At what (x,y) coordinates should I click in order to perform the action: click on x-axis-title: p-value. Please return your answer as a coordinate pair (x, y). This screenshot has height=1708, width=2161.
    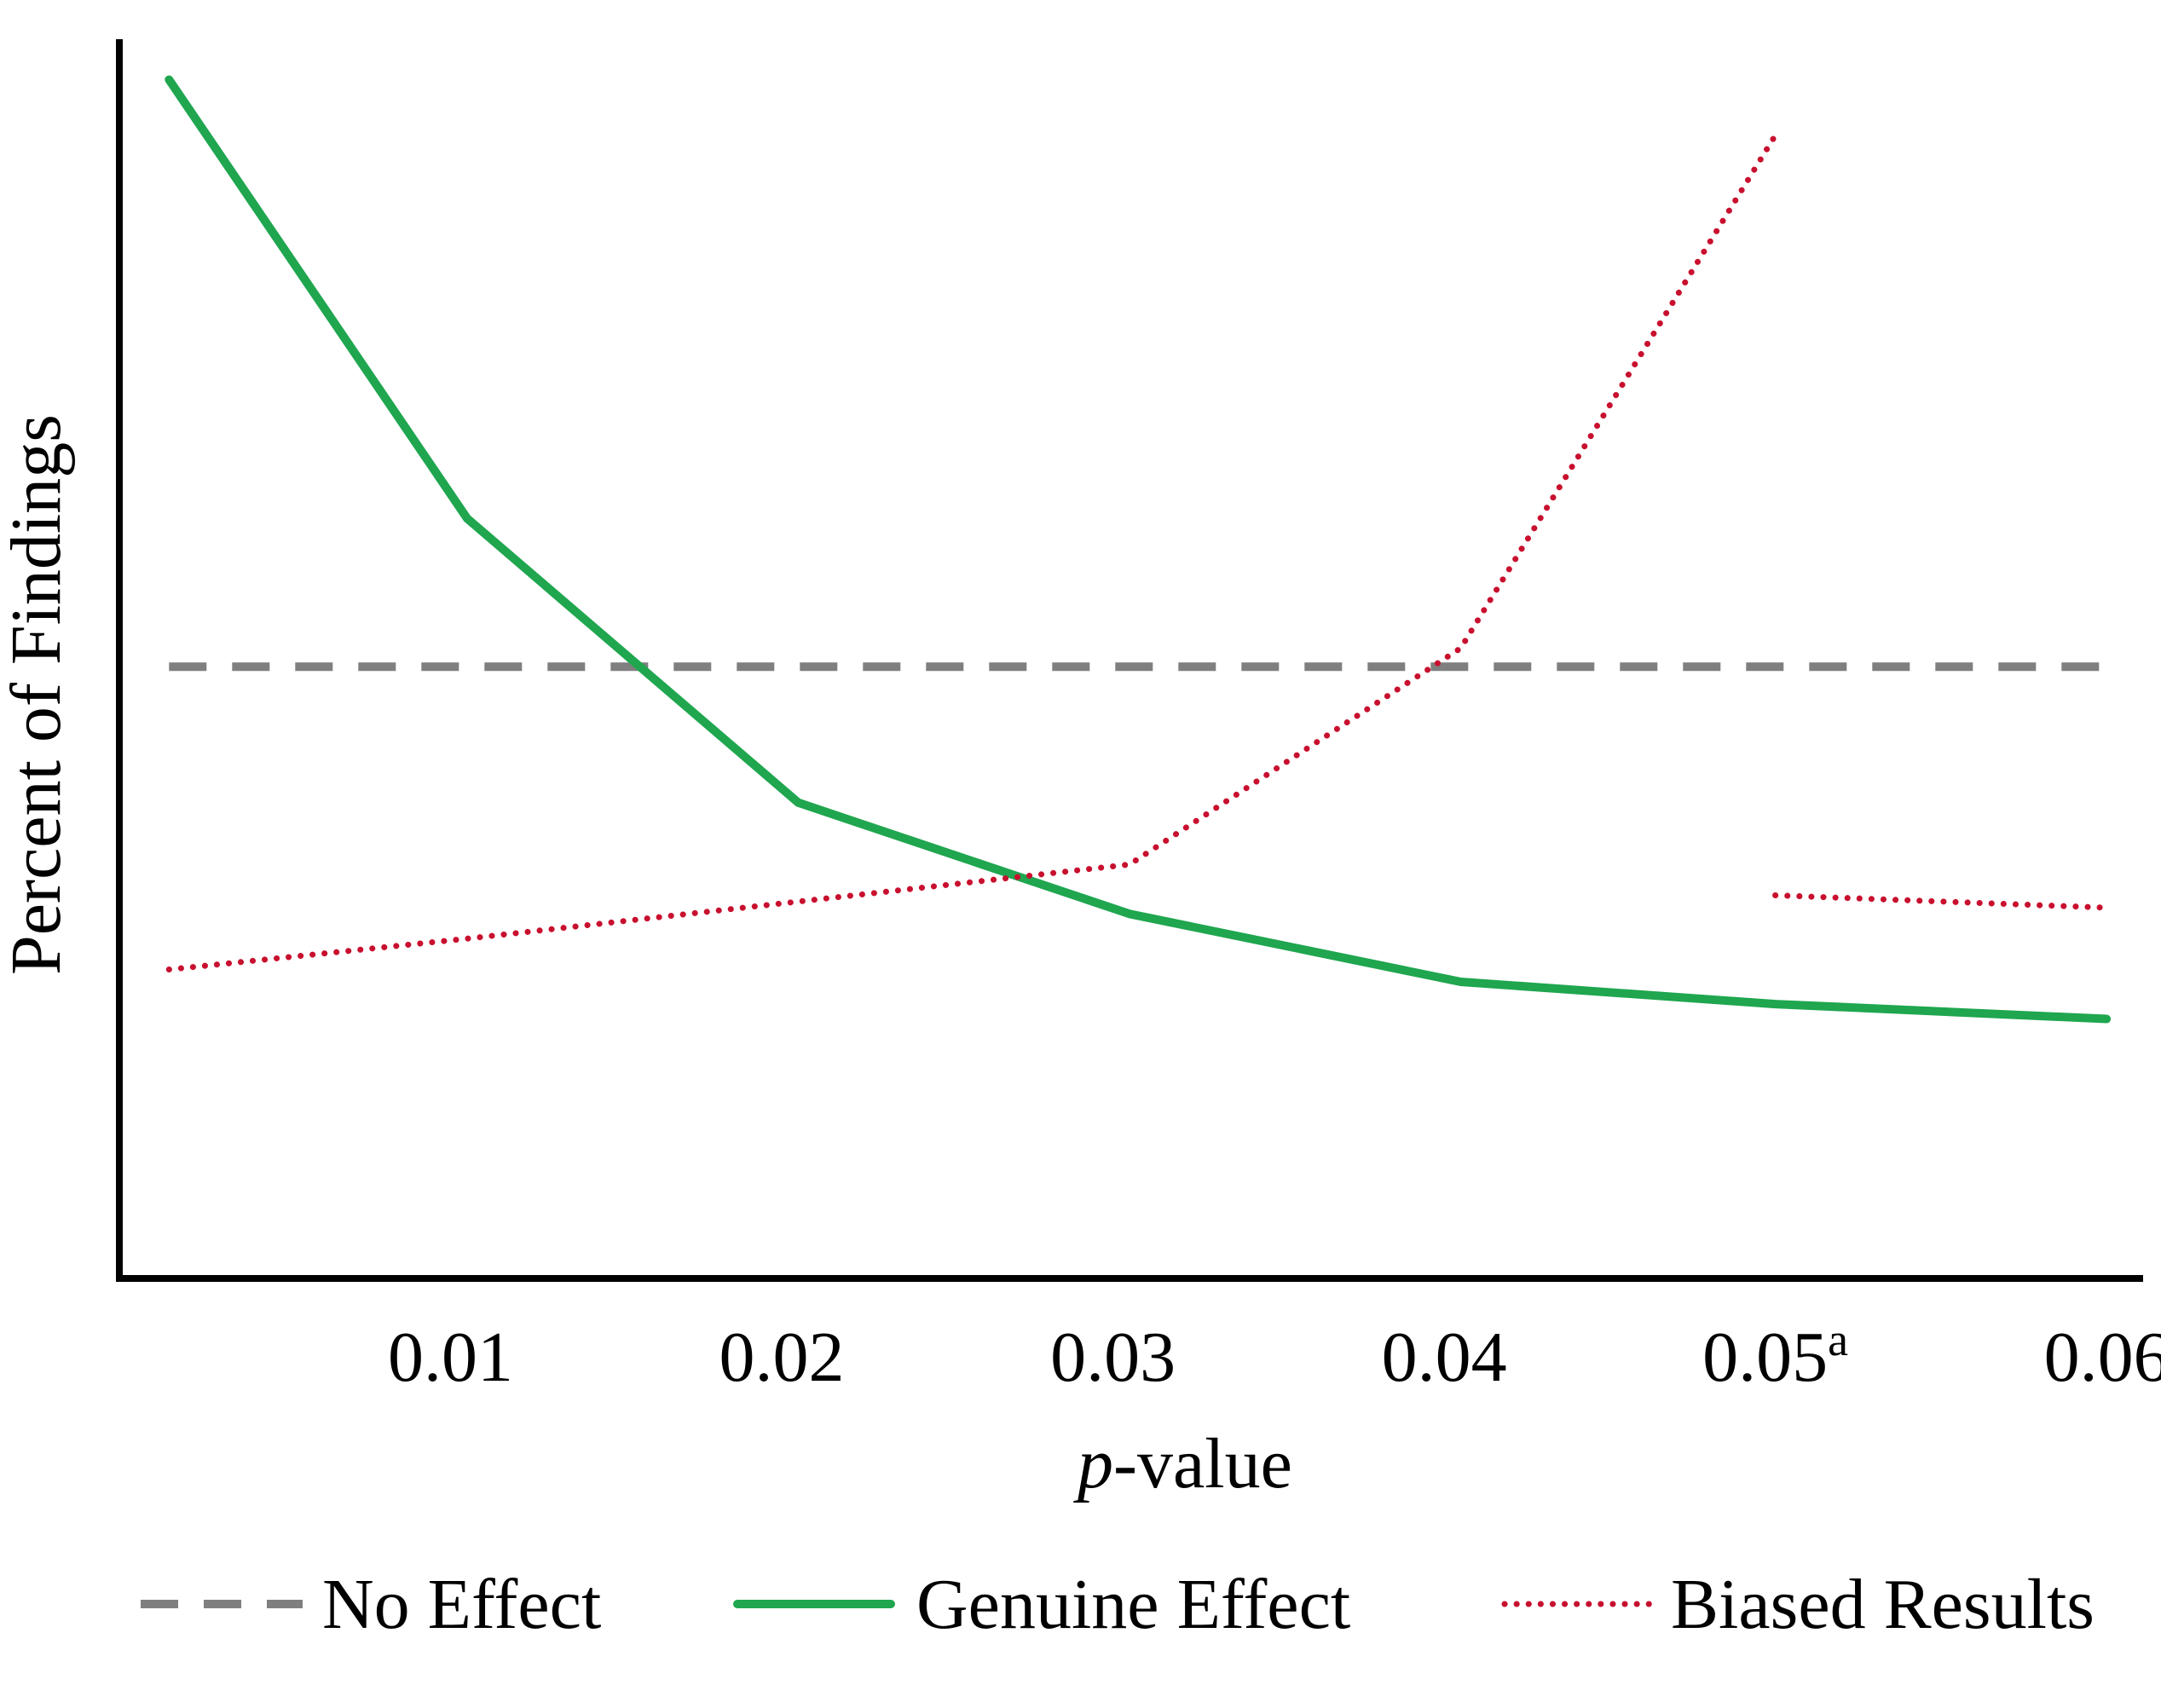
    Looking at the image, I should click on (1182, 1463).